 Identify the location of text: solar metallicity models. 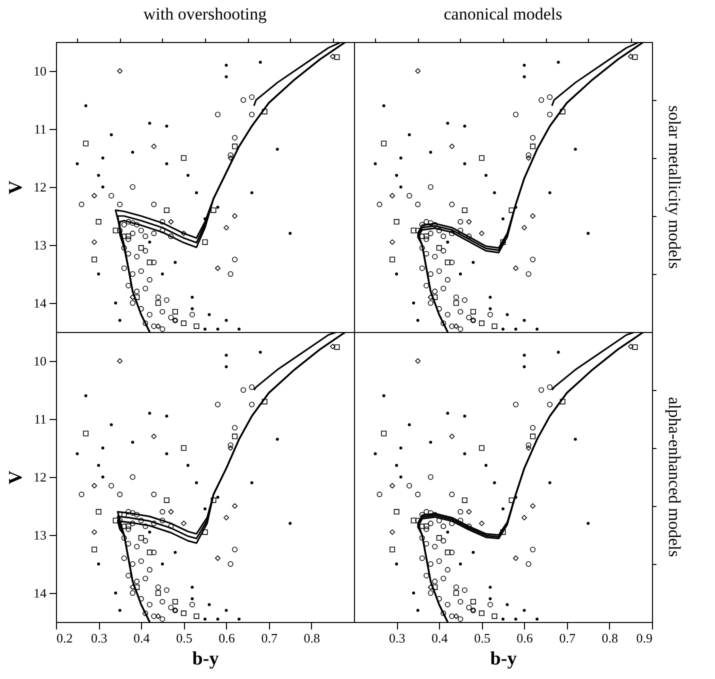
(674, 187).